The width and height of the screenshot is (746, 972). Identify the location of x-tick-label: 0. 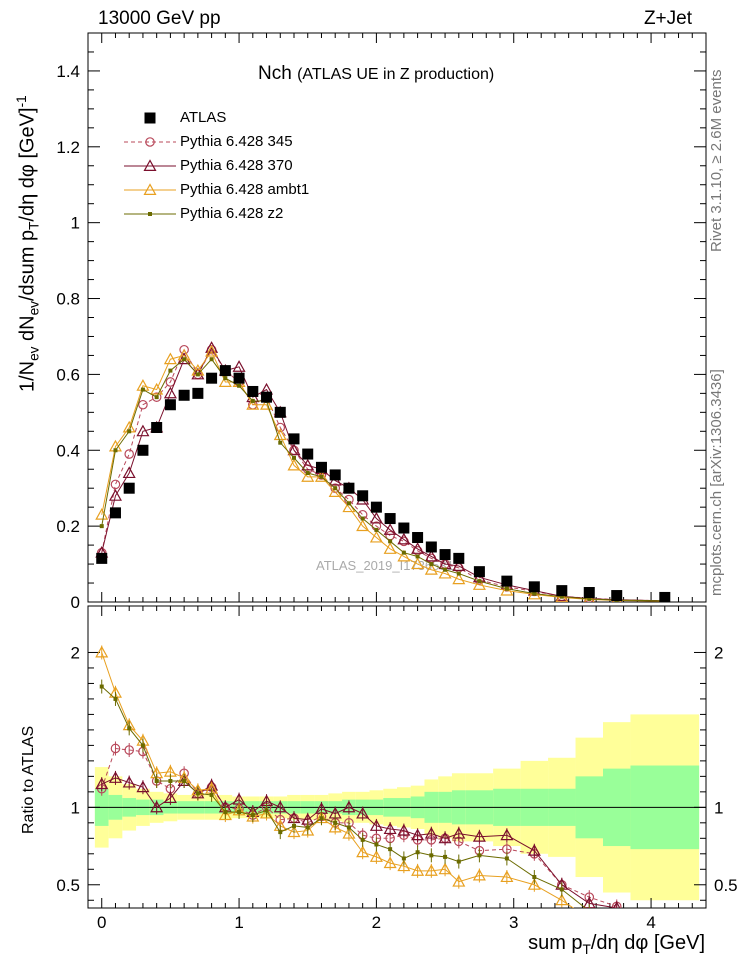
(101, 922).